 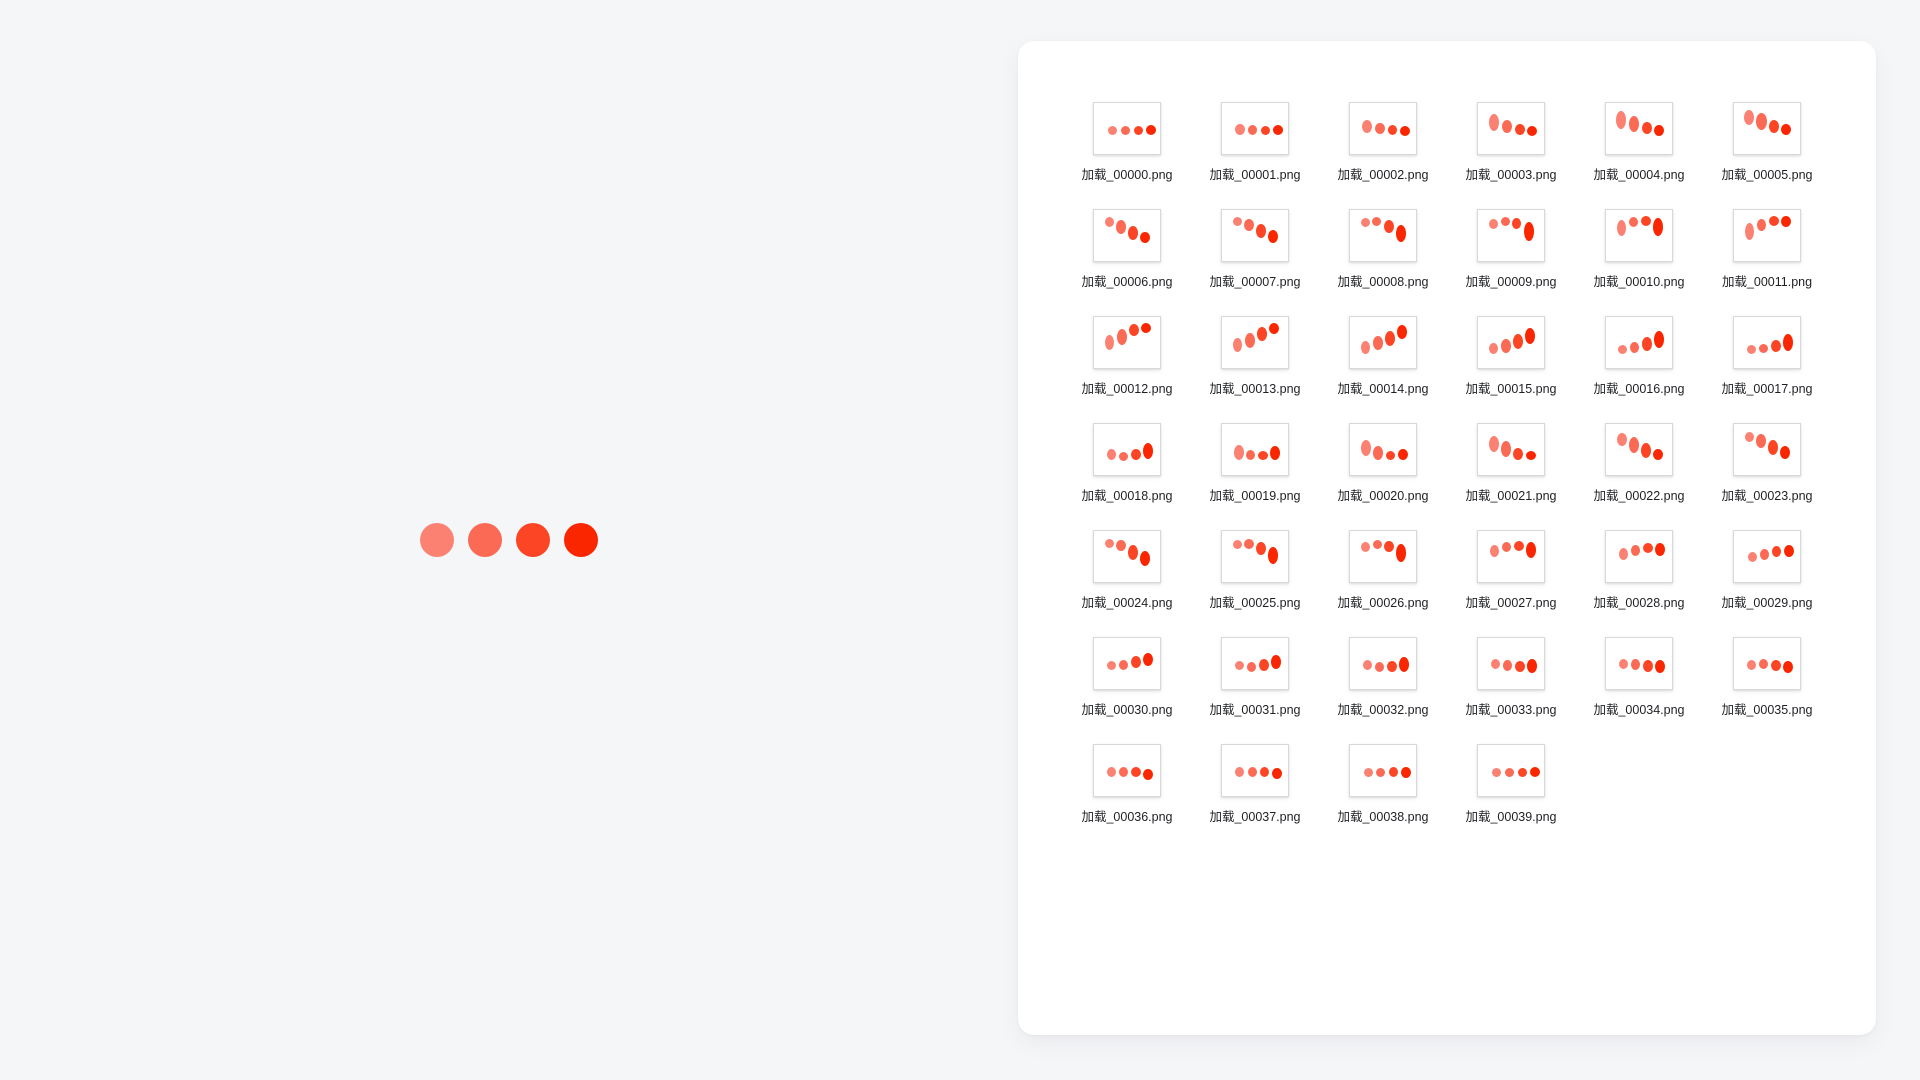 I want to click on frame-cell: 加载_00038.png, so click(x=1383, y=784).